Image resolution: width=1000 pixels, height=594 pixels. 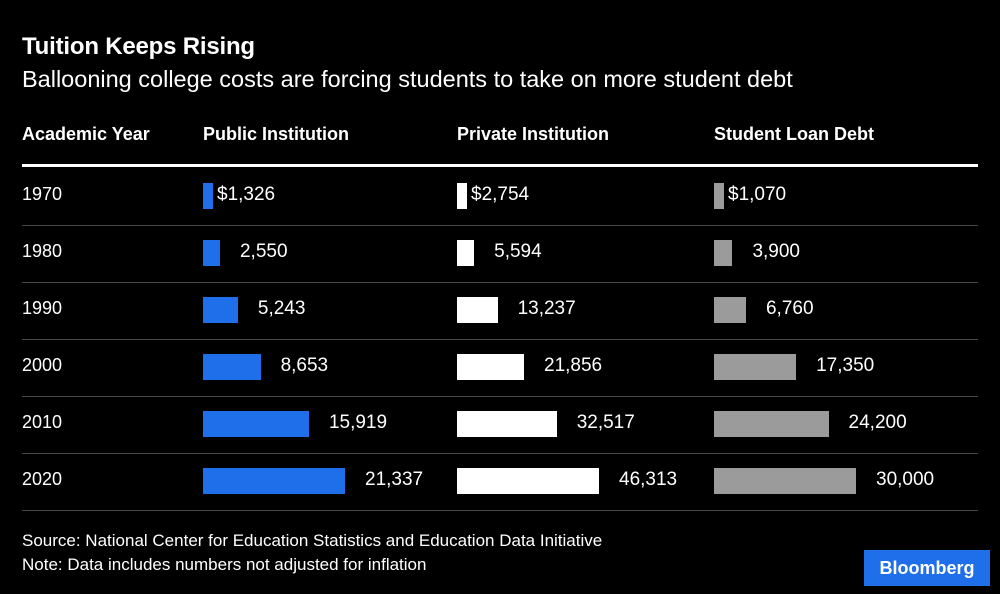 I want to click on value-label: 5,594, so click(x=518, y=251).